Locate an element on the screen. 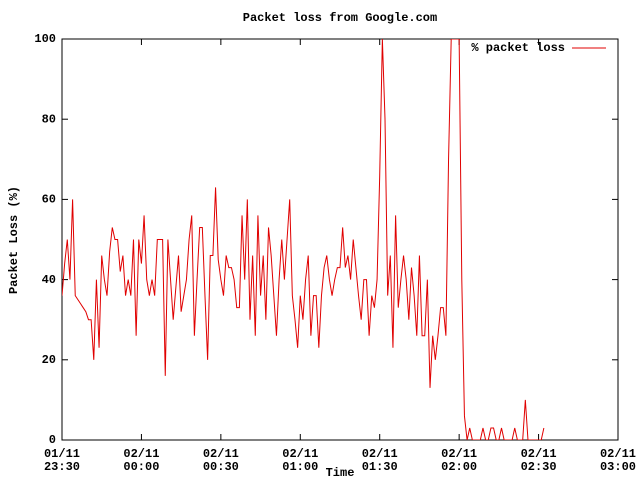  x-tick-label: 02/11 00:30 is located at coordinates (221, 460).